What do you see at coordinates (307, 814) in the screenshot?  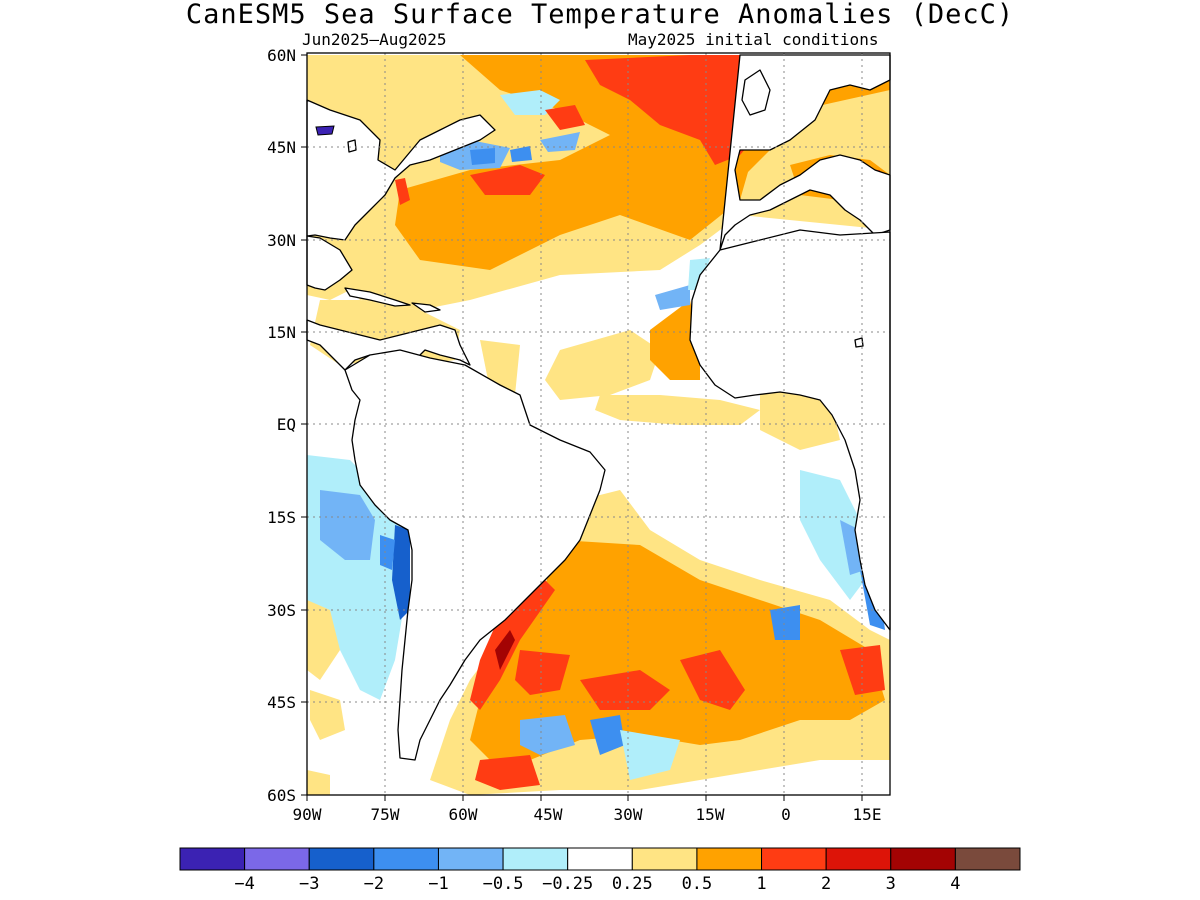 I see `lon-label: 90W` at bounding box center [307, 814].